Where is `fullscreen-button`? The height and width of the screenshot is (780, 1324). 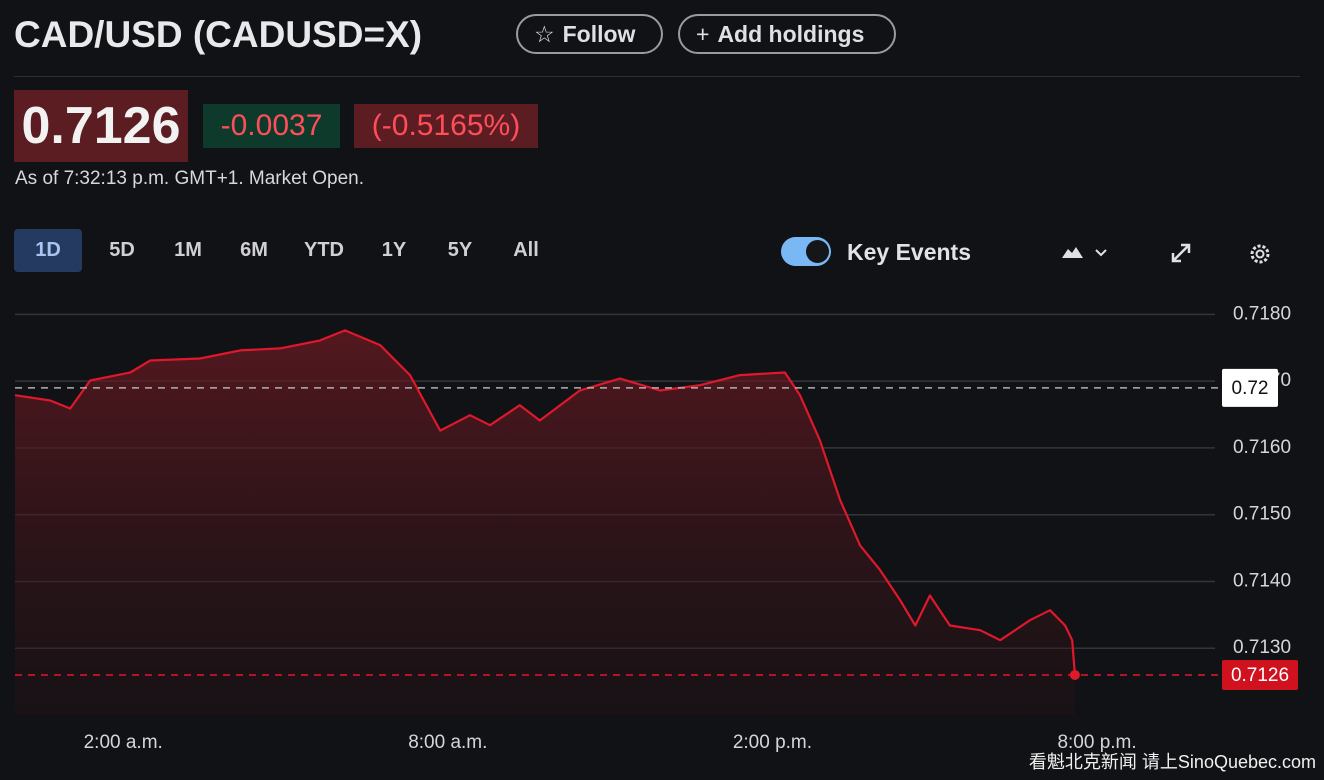
fullscreen-button is located at coordinates (1181, 253).